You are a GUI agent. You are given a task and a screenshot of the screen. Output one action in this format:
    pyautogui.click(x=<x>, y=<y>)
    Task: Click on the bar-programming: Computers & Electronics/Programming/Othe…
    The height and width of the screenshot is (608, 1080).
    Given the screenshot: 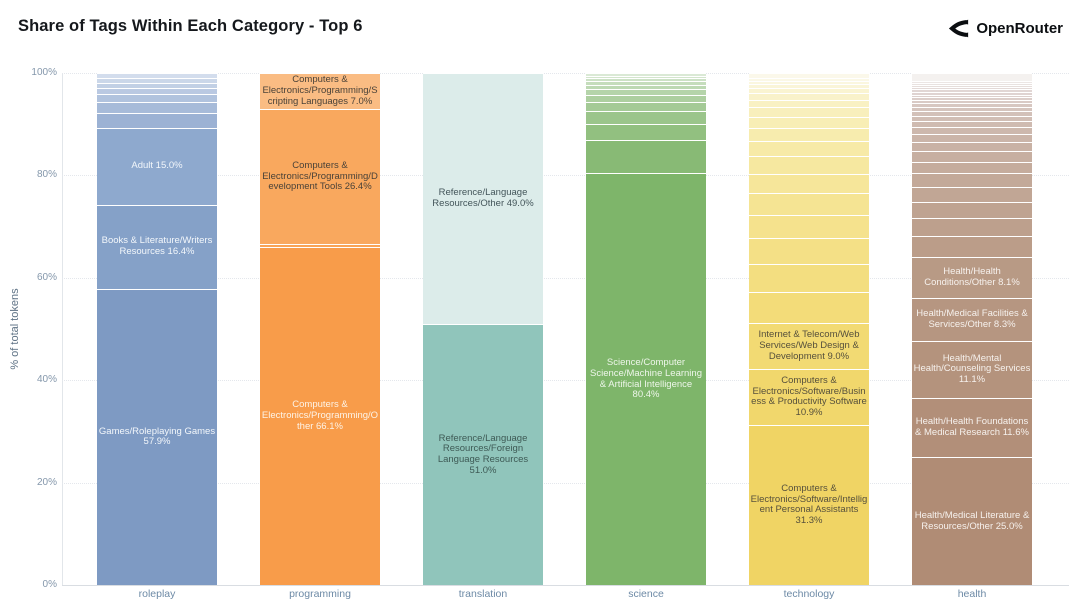 What is the action you would take?
    pyautogui.click(x=320, y=329)
    